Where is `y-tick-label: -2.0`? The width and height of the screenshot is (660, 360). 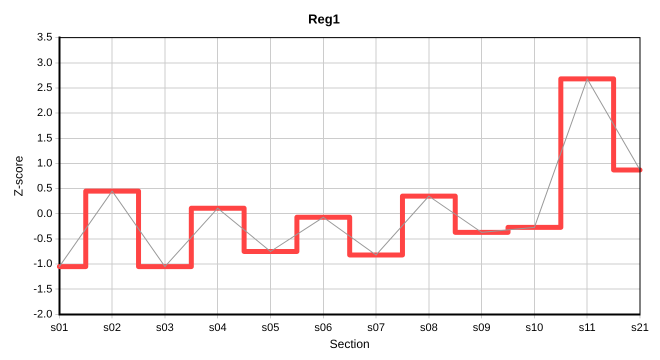
y-tick-label: -2.0 is located at coordinates (42, 314).